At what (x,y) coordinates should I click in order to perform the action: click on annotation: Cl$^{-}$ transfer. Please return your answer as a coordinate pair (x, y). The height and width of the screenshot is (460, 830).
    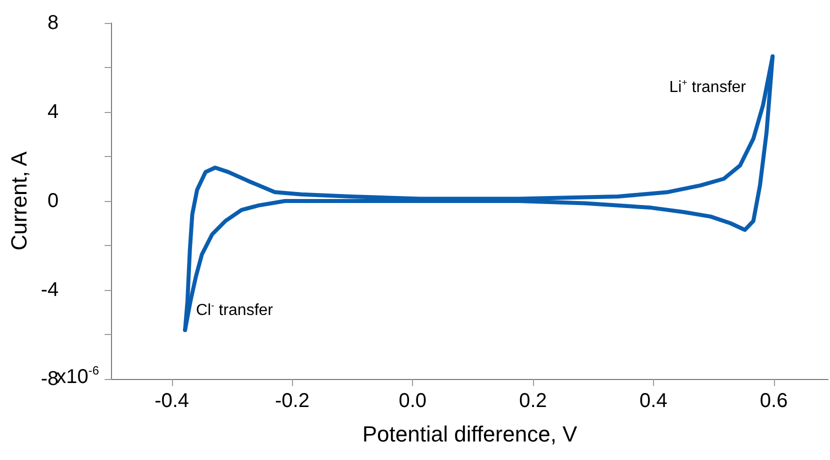
    Looking at the image, I should click on (234, 309).